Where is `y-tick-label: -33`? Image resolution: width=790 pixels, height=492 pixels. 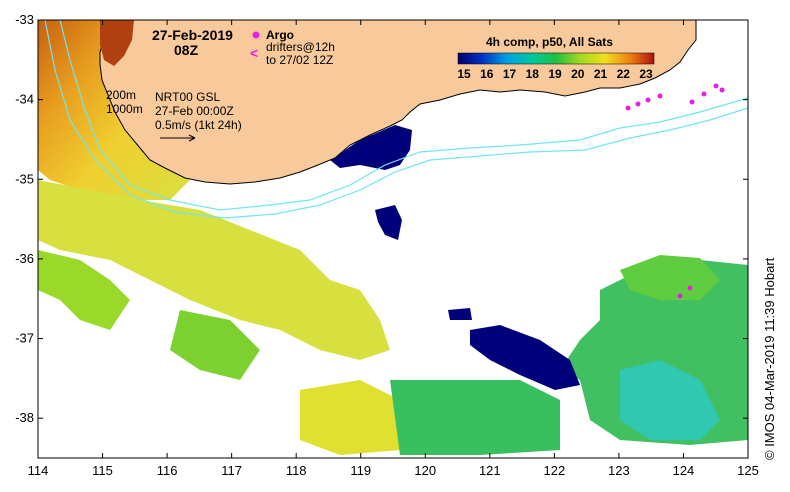
y-tick-label: -33 is located at coordinates (24, 19).